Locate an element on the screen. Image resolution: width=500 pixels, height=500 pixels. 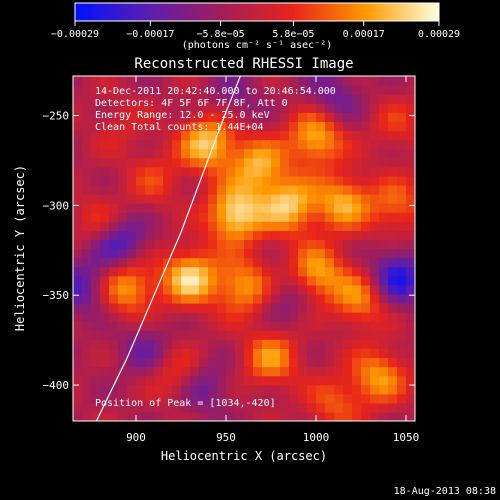
y-tick-label: −400 is located at coordinates (56, 385).